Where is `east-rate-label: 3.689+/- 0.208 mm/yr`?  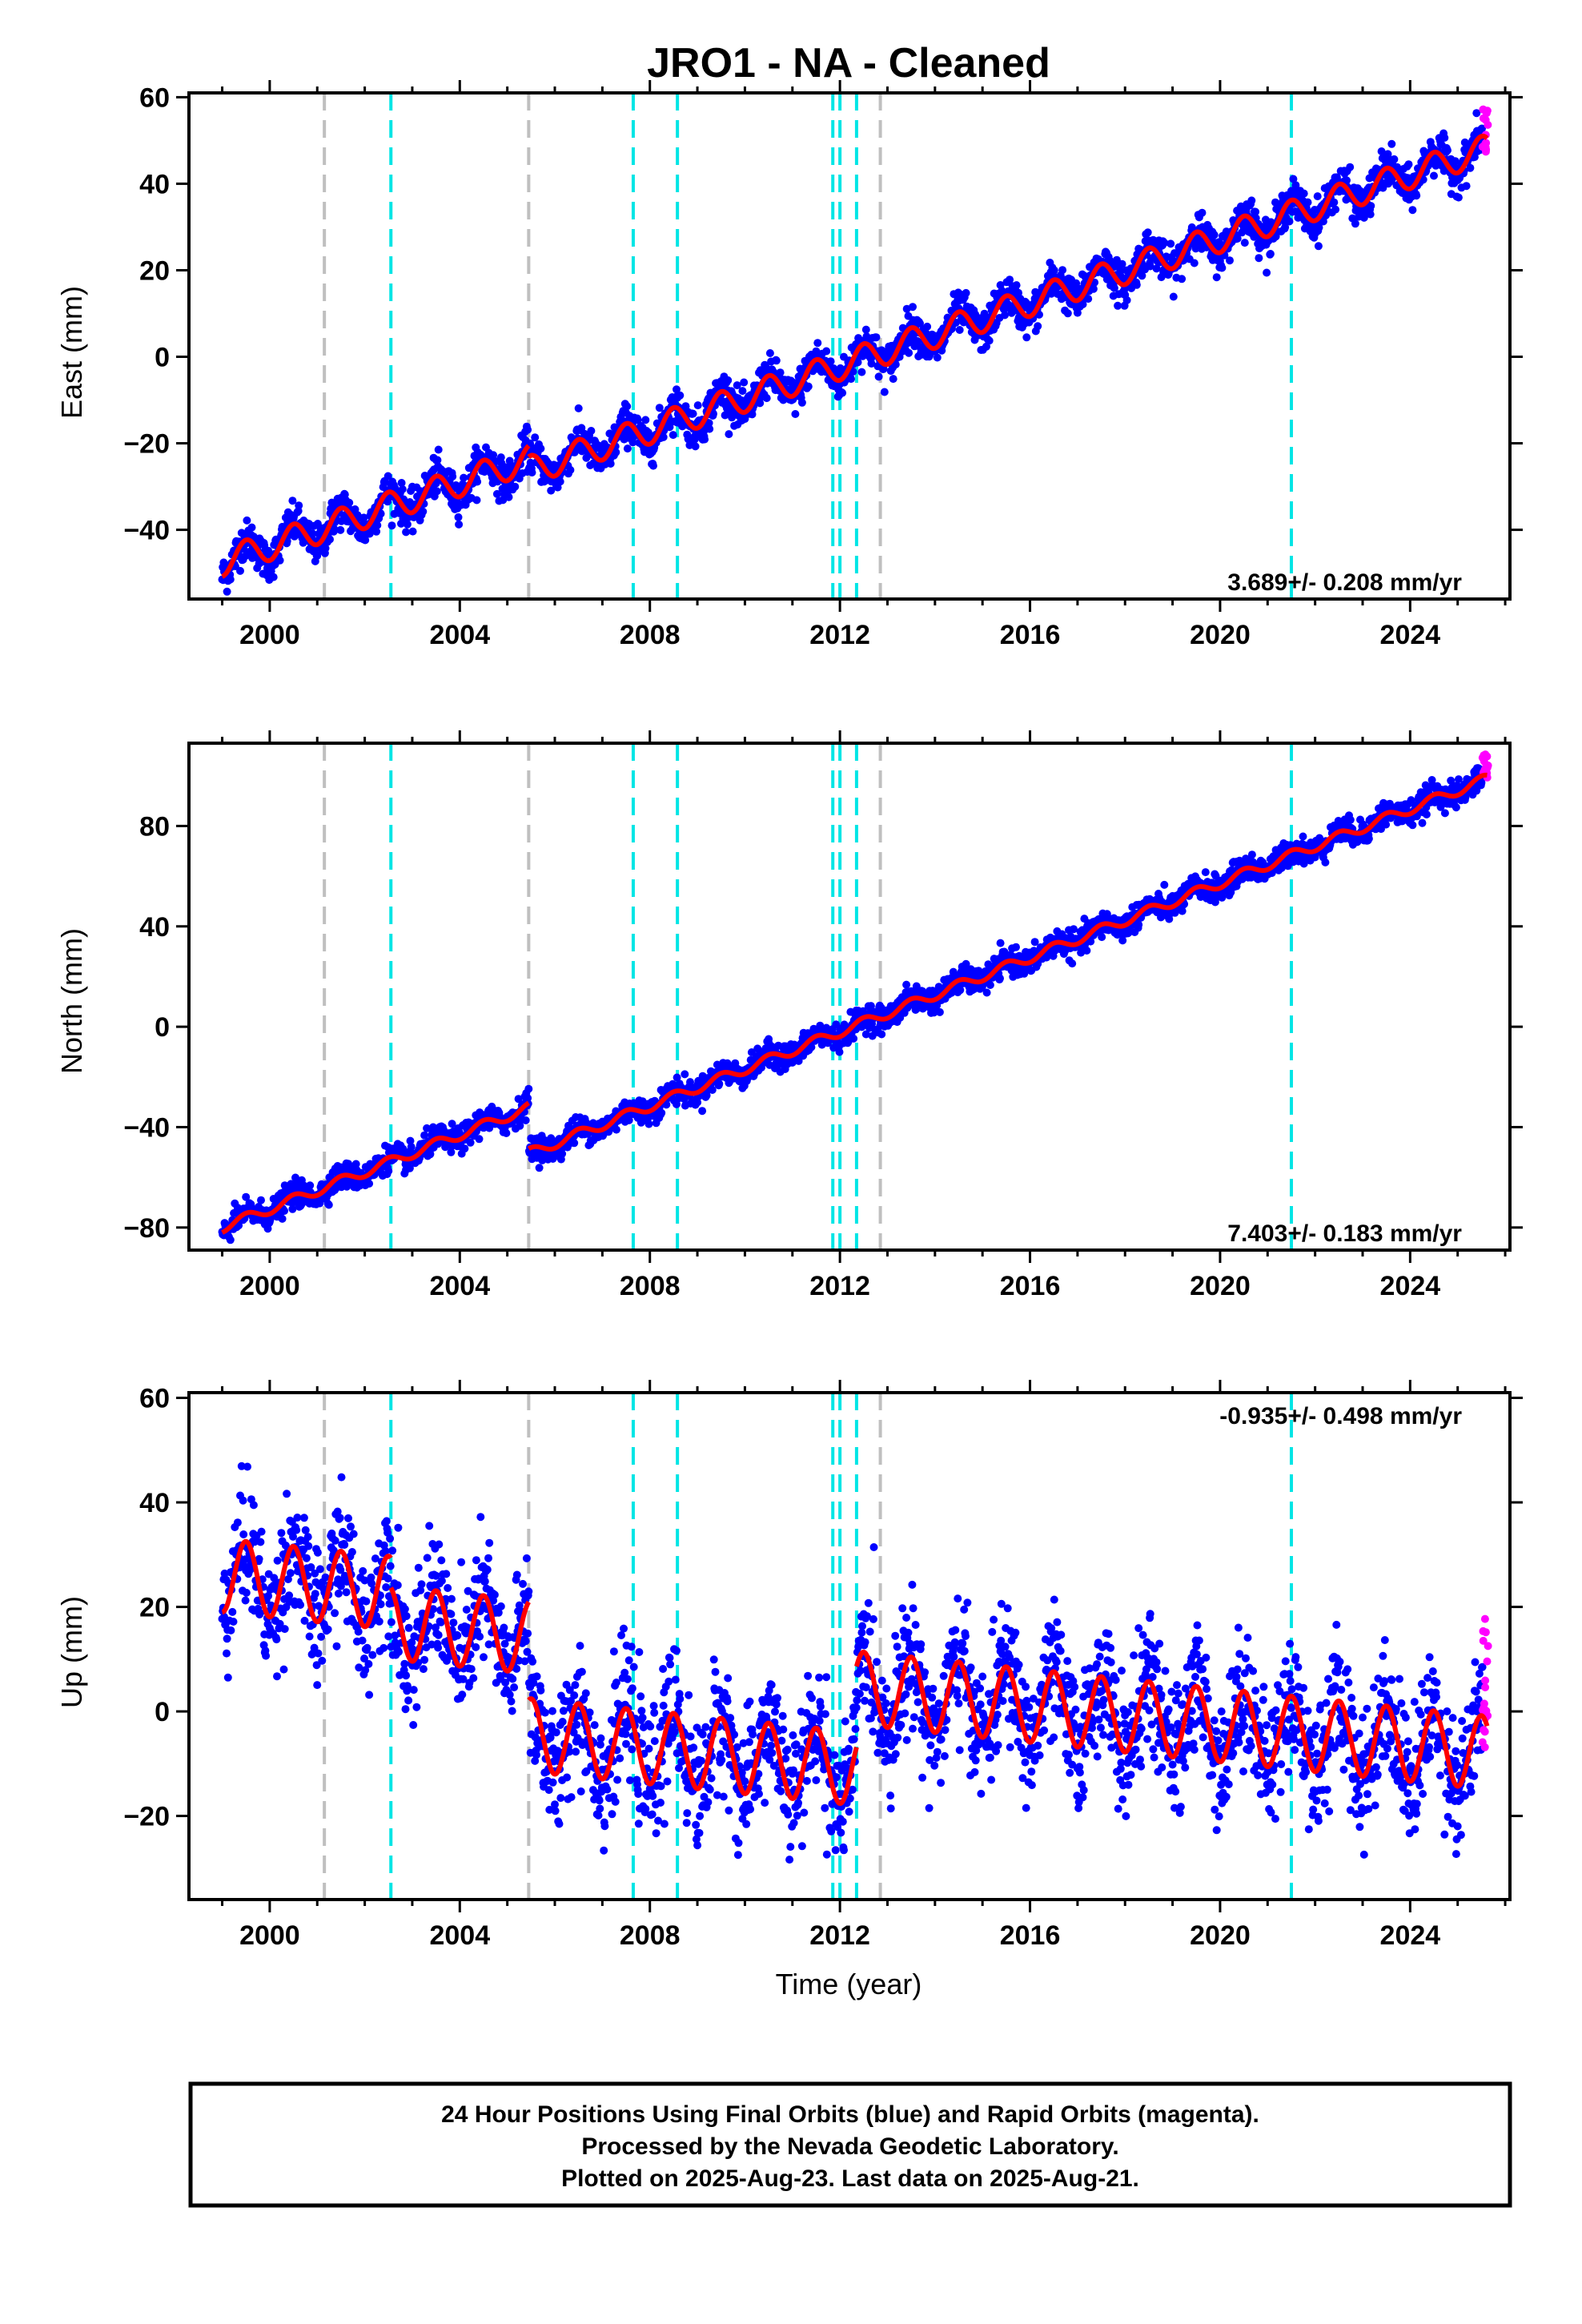
east-rate-label: 3.689+/- 0.208 mm/yr is located at coordinates (1344, 582).